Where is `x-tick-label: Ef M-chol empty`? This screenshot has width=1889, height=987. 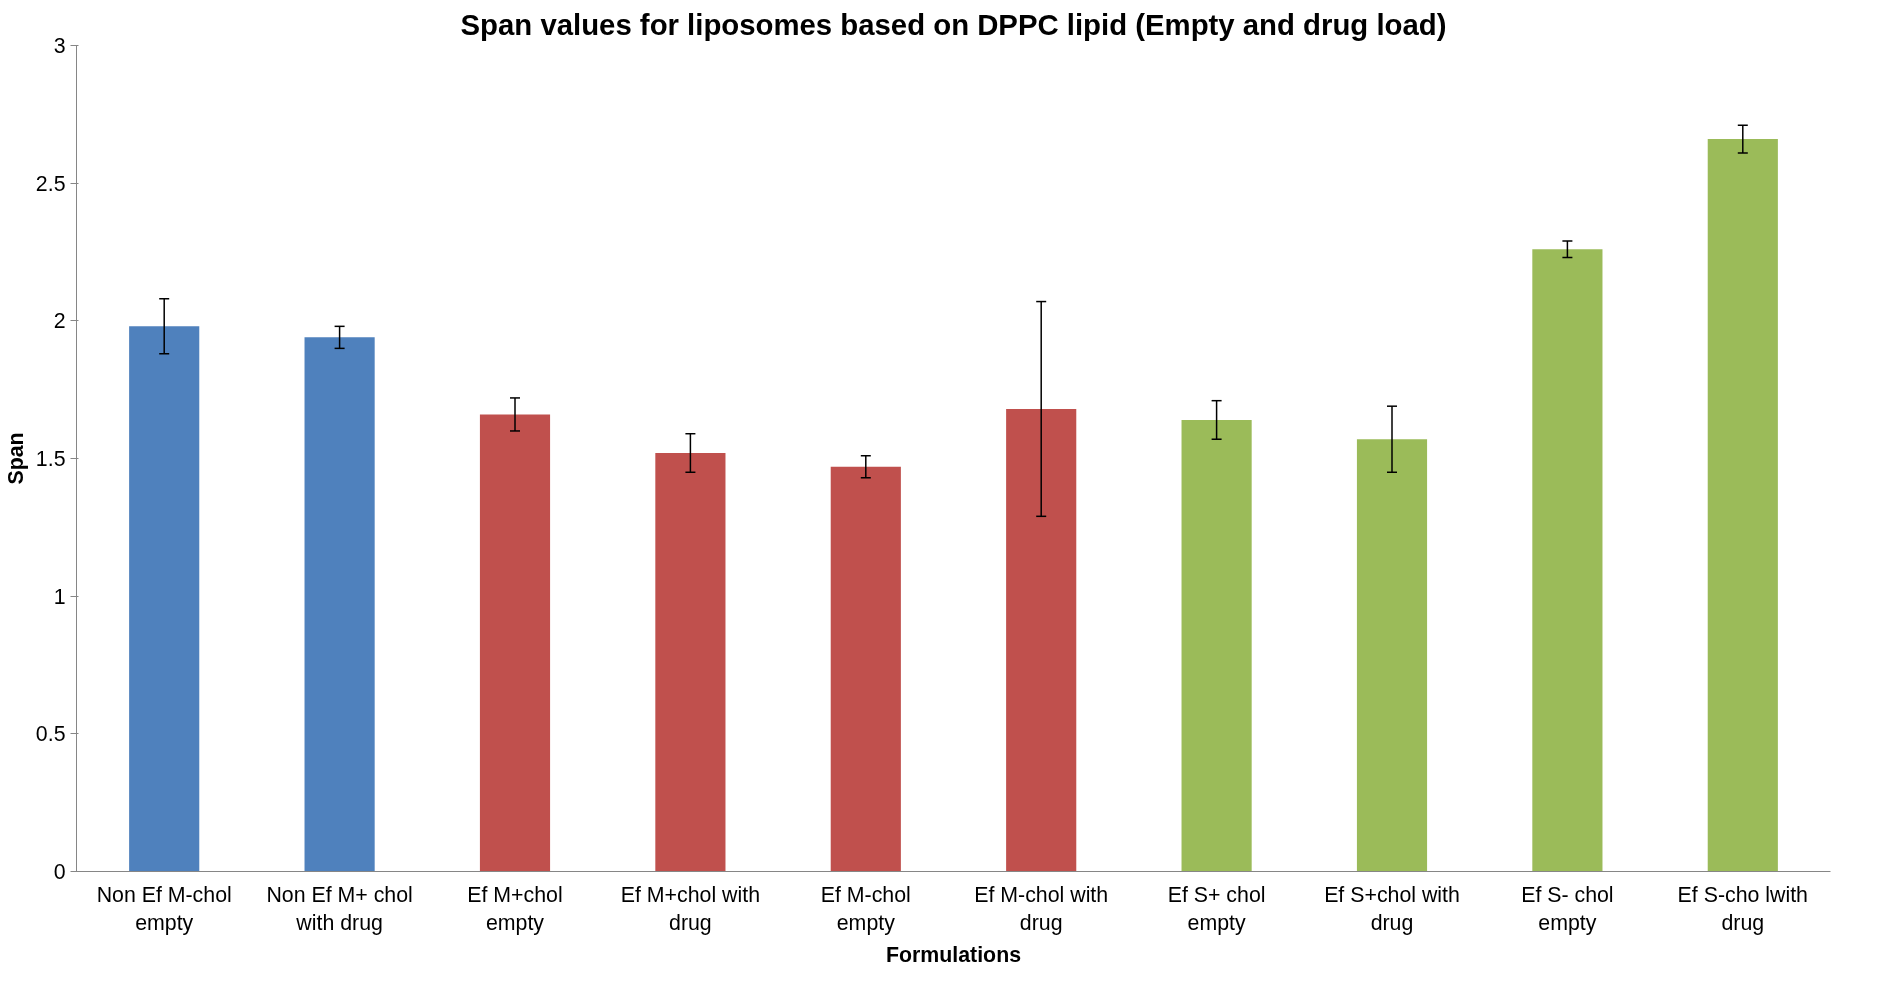 x-tick-label: Ef M-chol empty is located at coordinates (865, 909).